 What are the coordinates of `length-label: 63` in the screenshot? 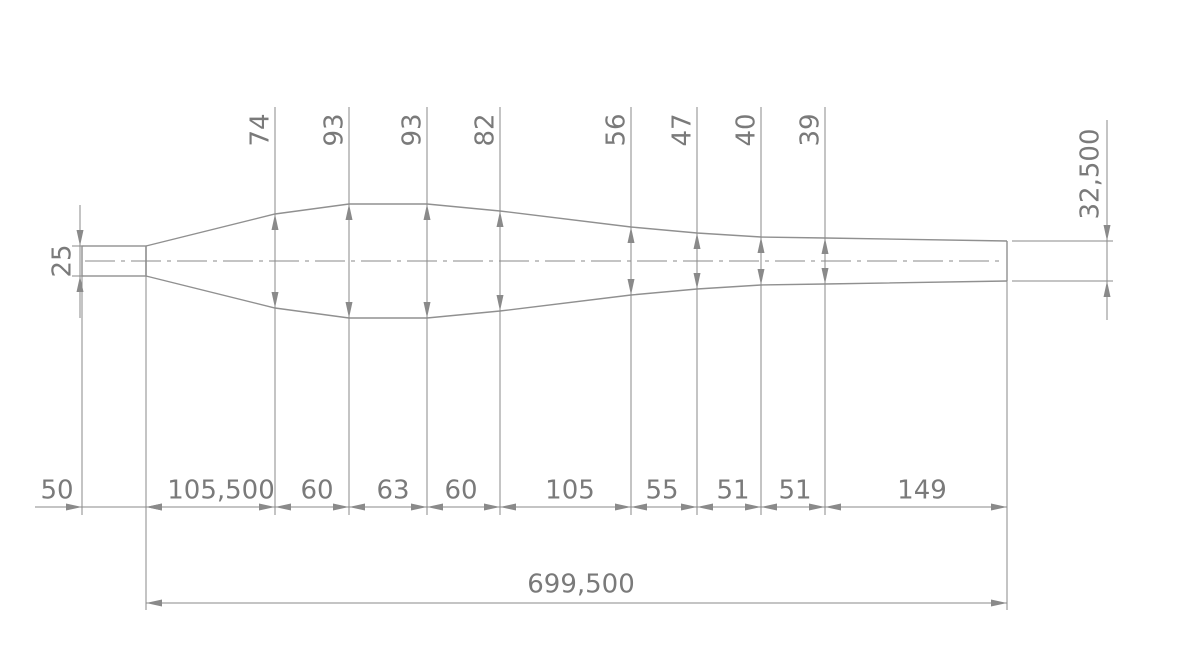 It's located at (392, 491).